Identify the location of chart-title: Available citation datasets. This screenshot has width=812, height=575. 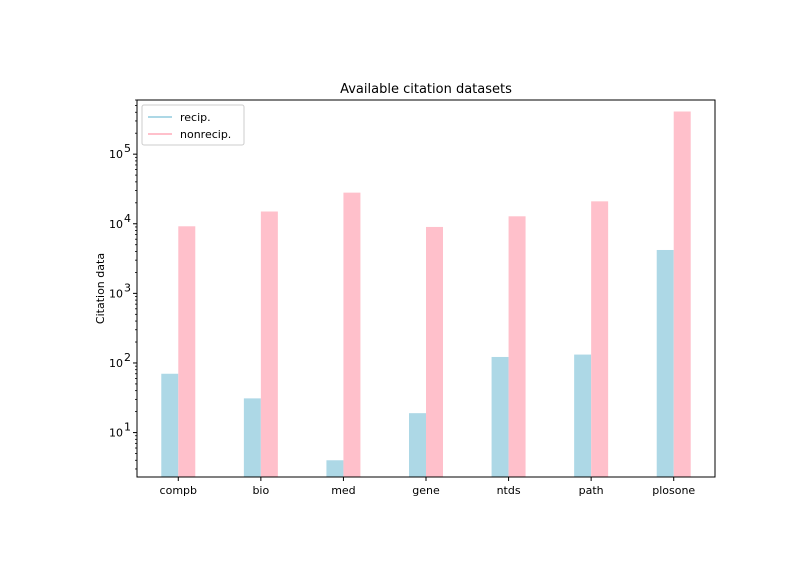
(426, 89).